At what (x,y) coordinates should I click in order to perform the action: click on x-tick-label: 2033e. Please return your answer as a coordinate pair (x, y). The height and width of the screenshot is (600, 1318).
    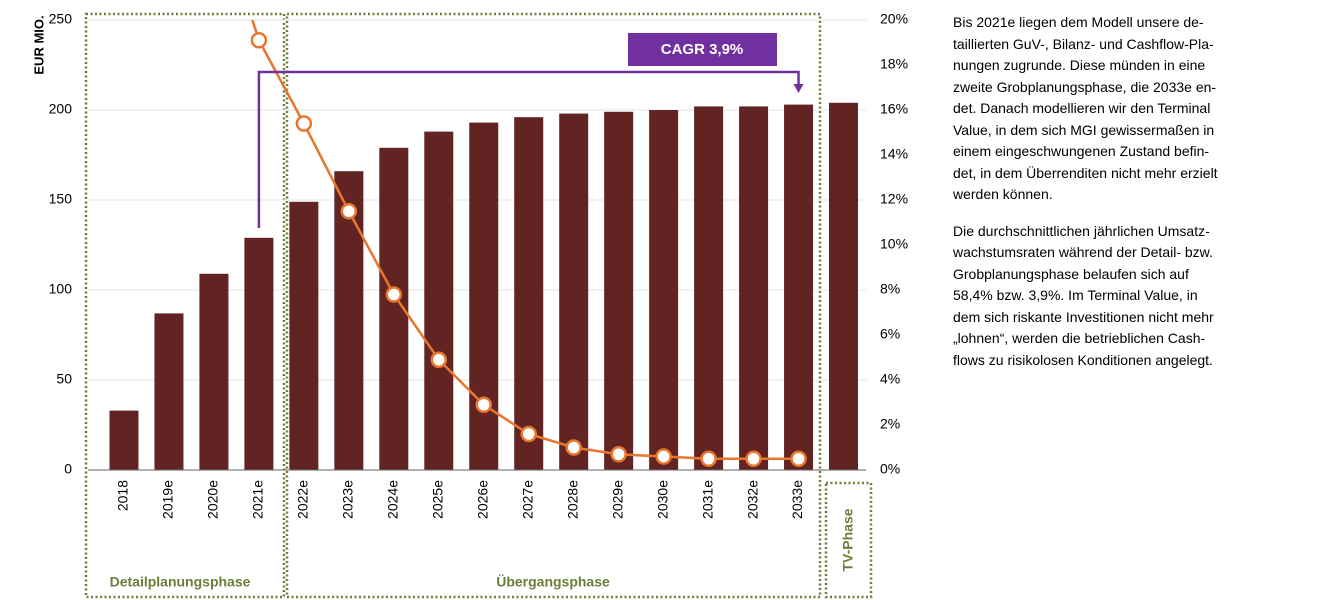
    Looking at the image, I should click on (797, 499).